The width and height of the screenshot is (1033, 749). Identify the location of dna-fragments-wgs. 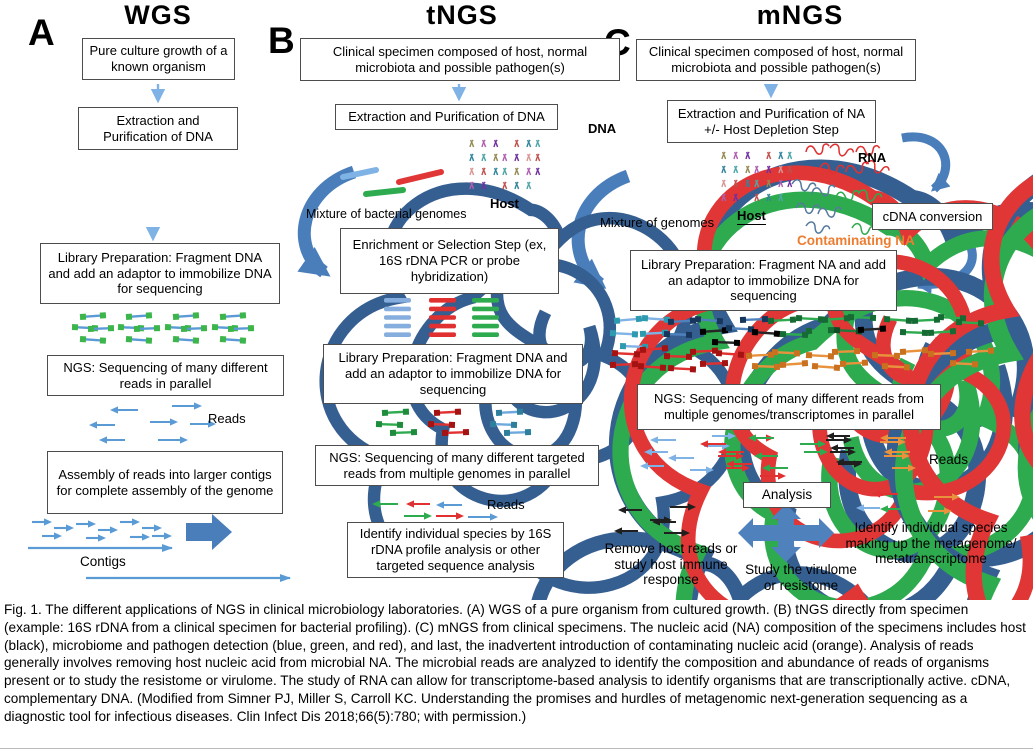
(163, 328).